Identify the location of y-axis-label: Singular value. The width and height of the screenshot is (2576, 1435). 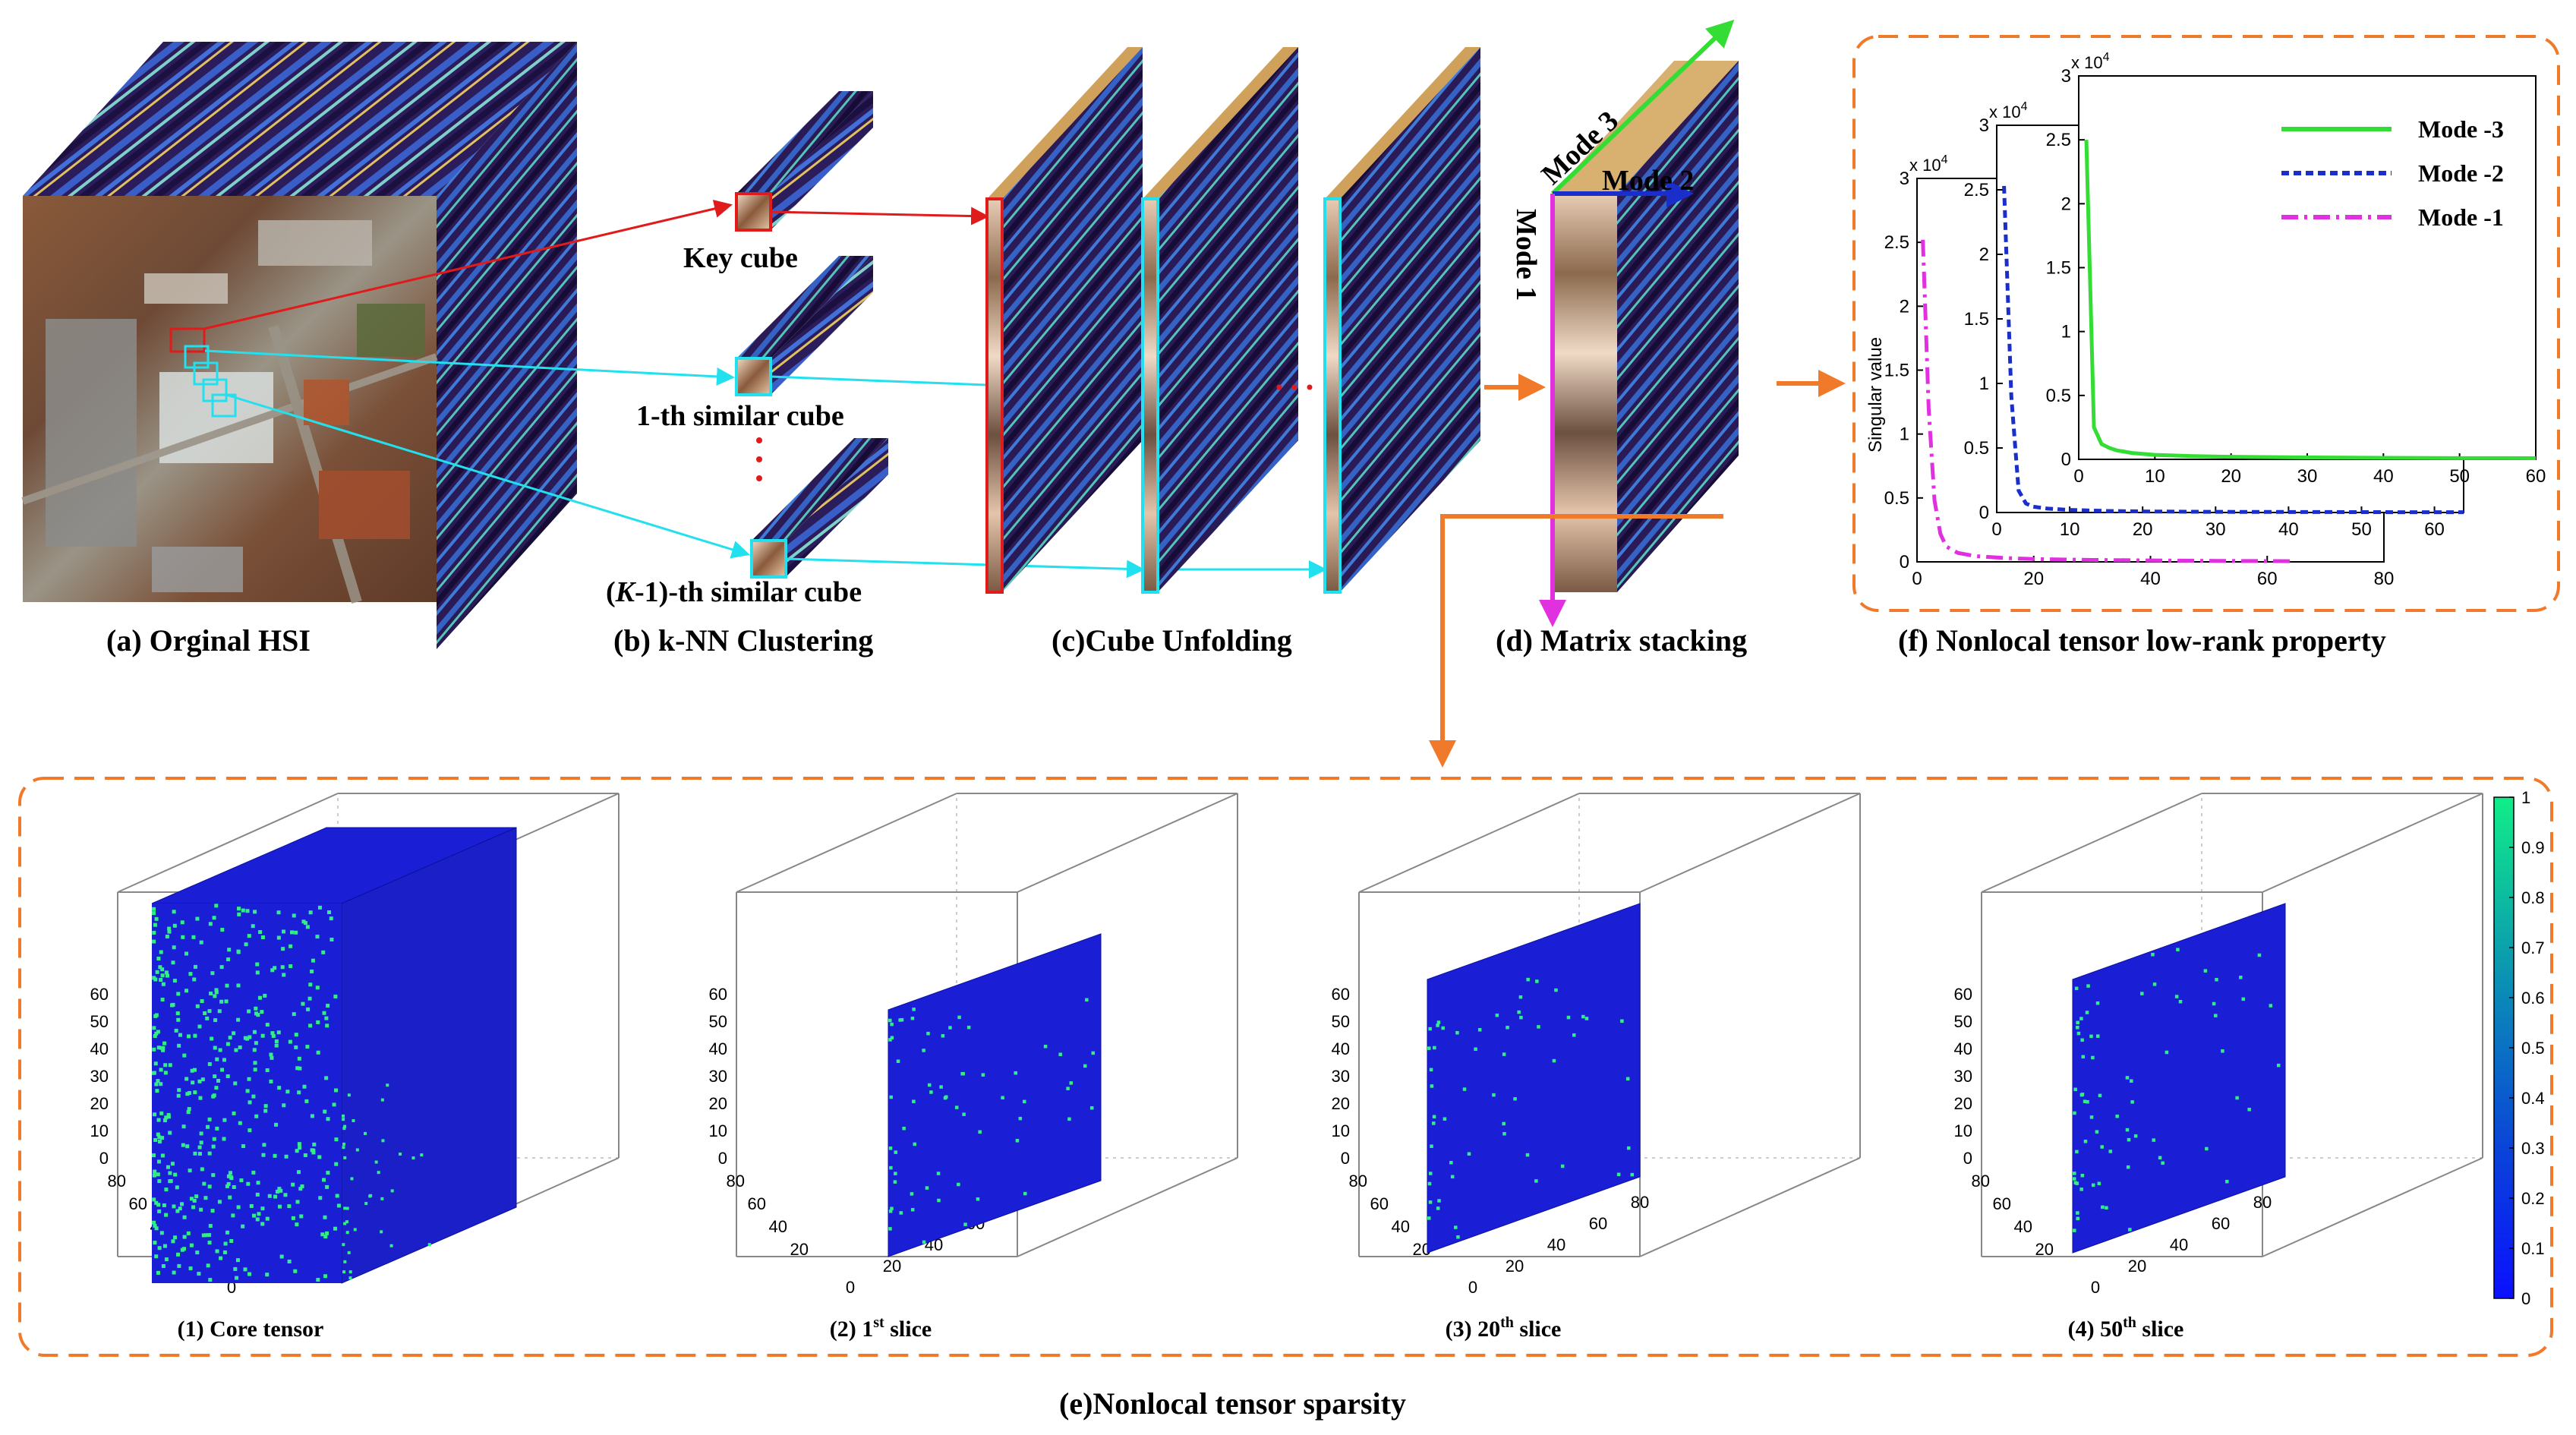
(1875, 395).